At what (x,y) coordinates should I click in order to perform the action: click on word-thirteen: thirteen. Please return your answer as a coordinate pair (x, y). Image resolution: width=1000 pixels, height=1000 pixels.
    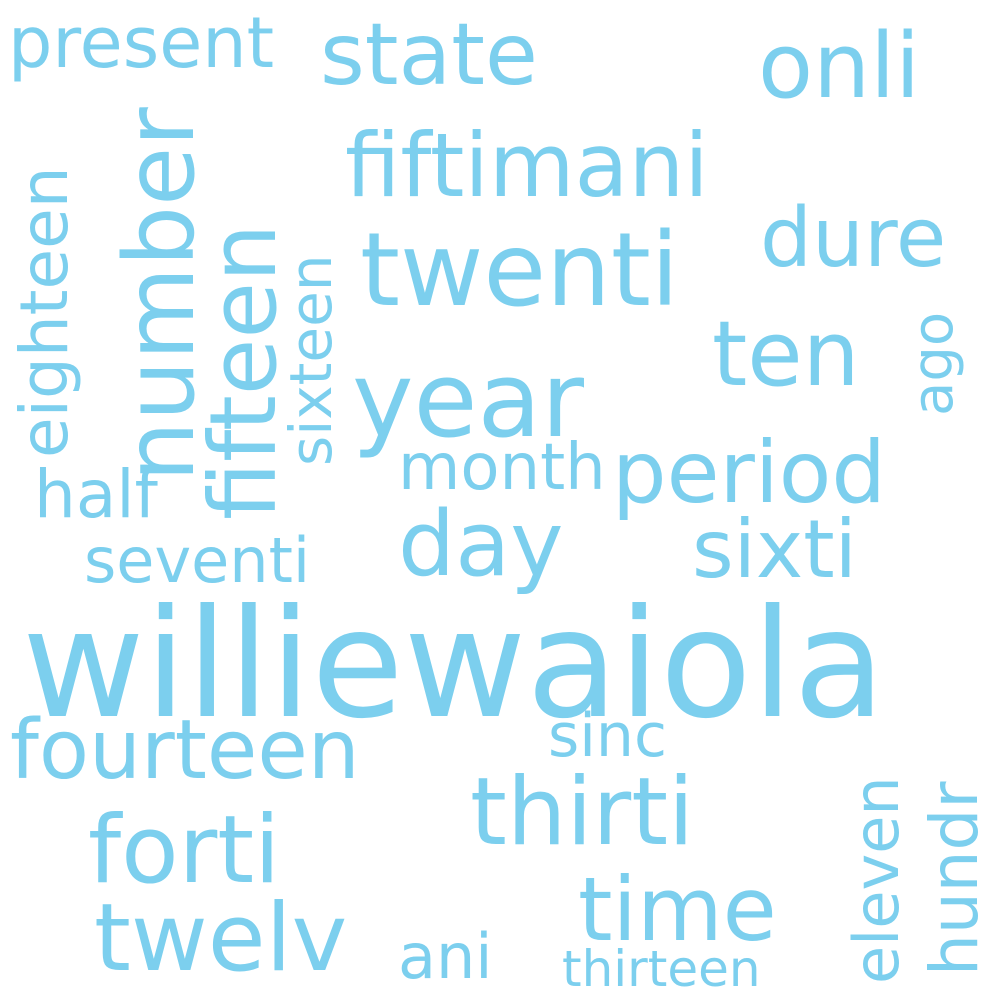
    Looking at the image, I should click on (661, 969).